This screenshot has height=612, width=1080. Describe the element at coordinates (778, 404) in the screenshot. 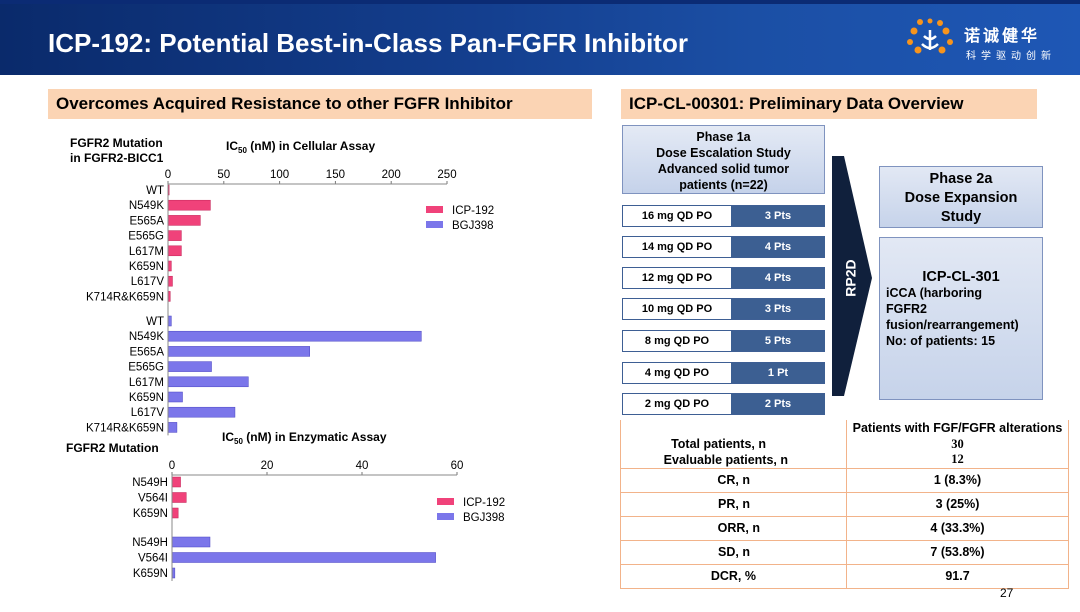

I see `dose-patients: 2 Pts` at that location.